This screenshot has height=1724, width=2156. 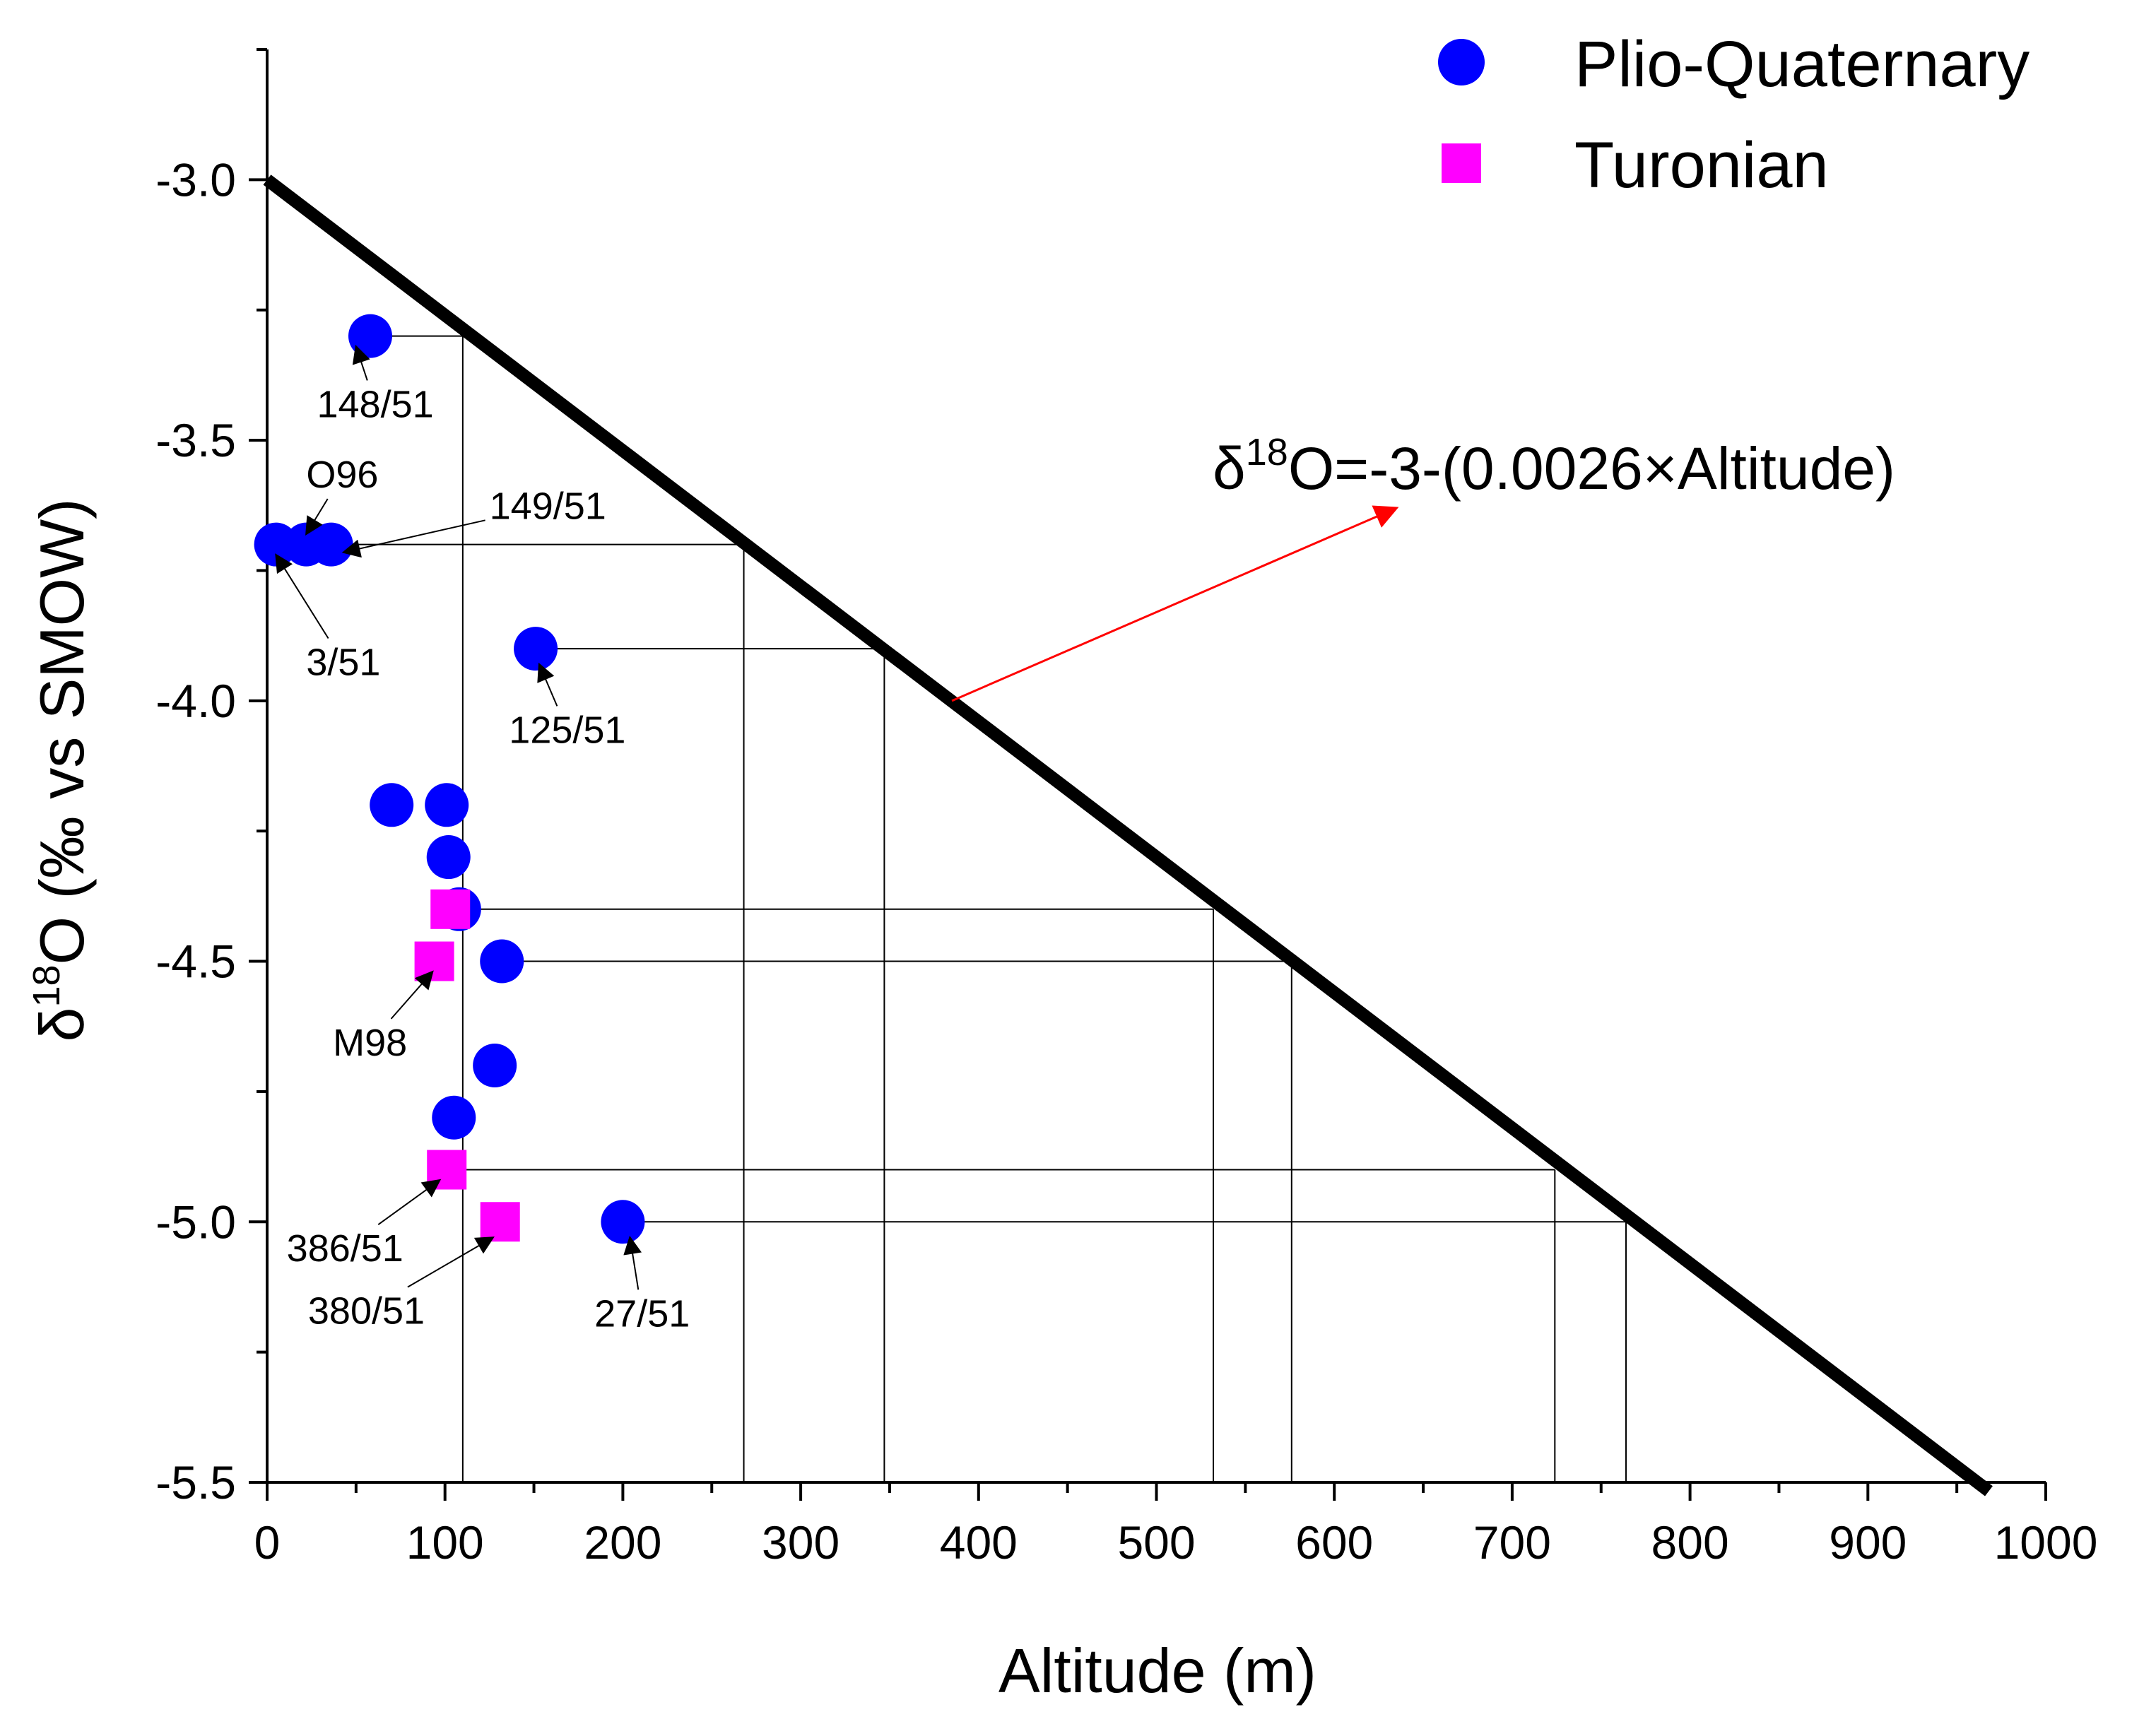 What do you see at coordinates (1461, 62) in the screenshot?
I see `legend-marker-plio-quaternary` at bounding box center [1461, 62].